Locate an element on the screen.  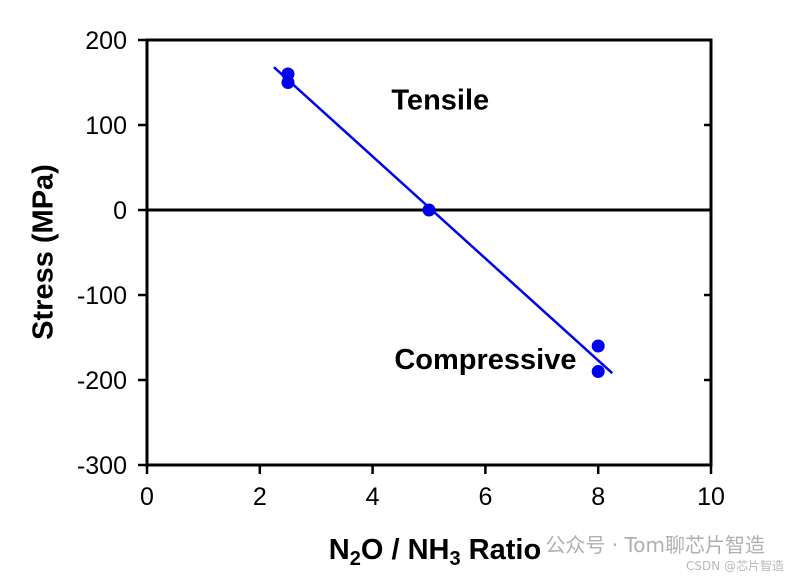
y-tick-label: -200 is located at coordinates (102, 381).